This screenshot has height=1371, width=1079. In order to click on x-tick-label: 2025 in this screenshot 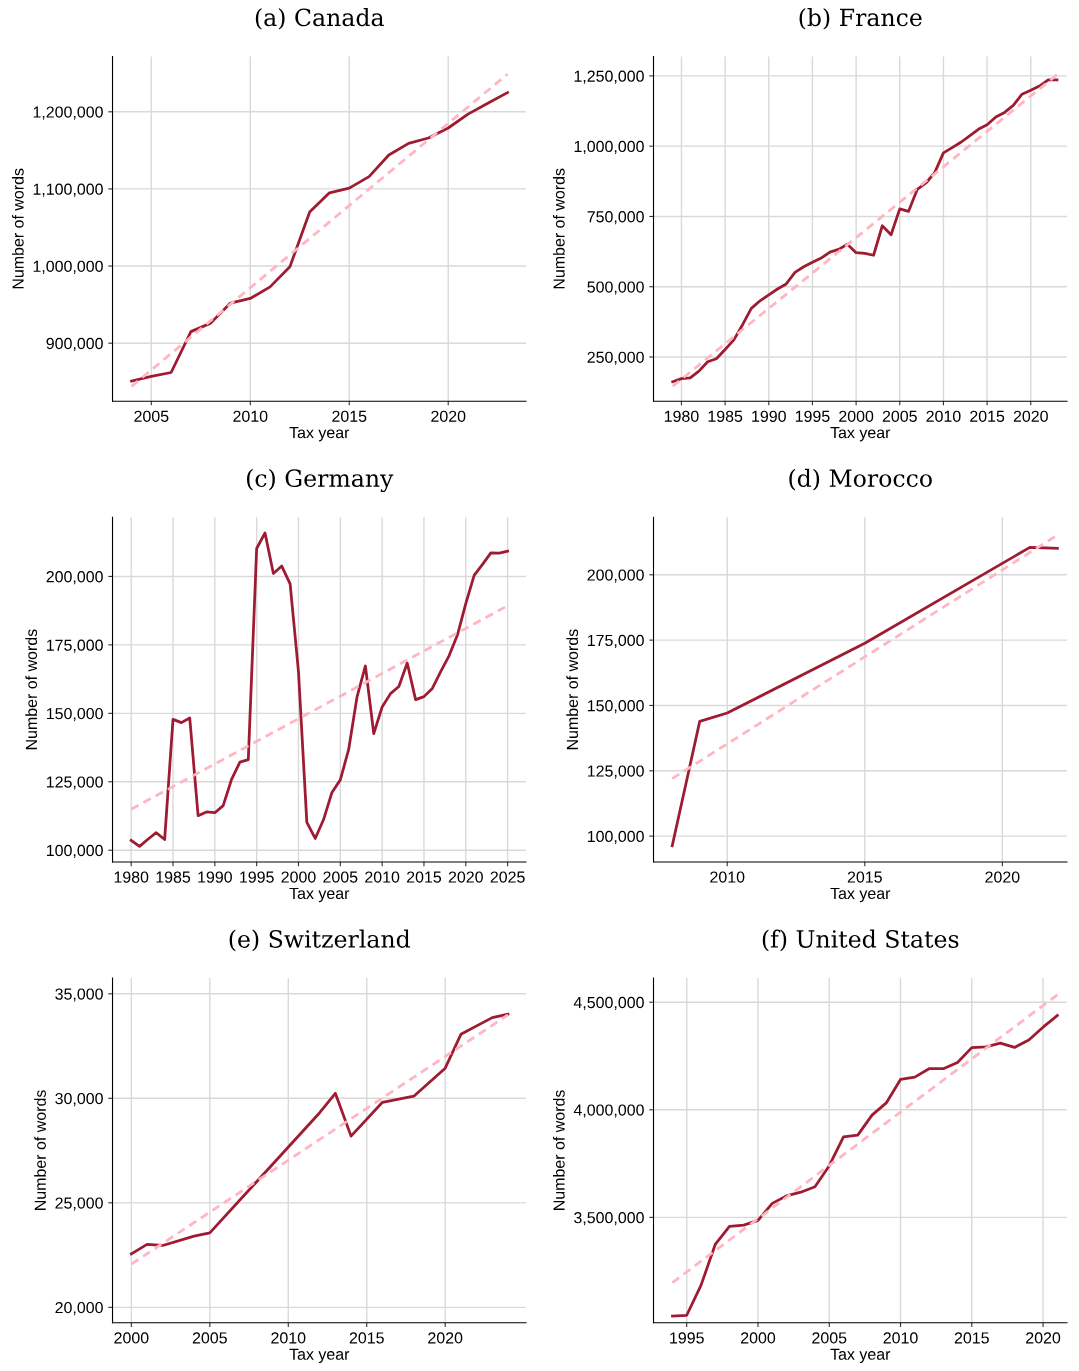, I will do `click(507, 877)`.